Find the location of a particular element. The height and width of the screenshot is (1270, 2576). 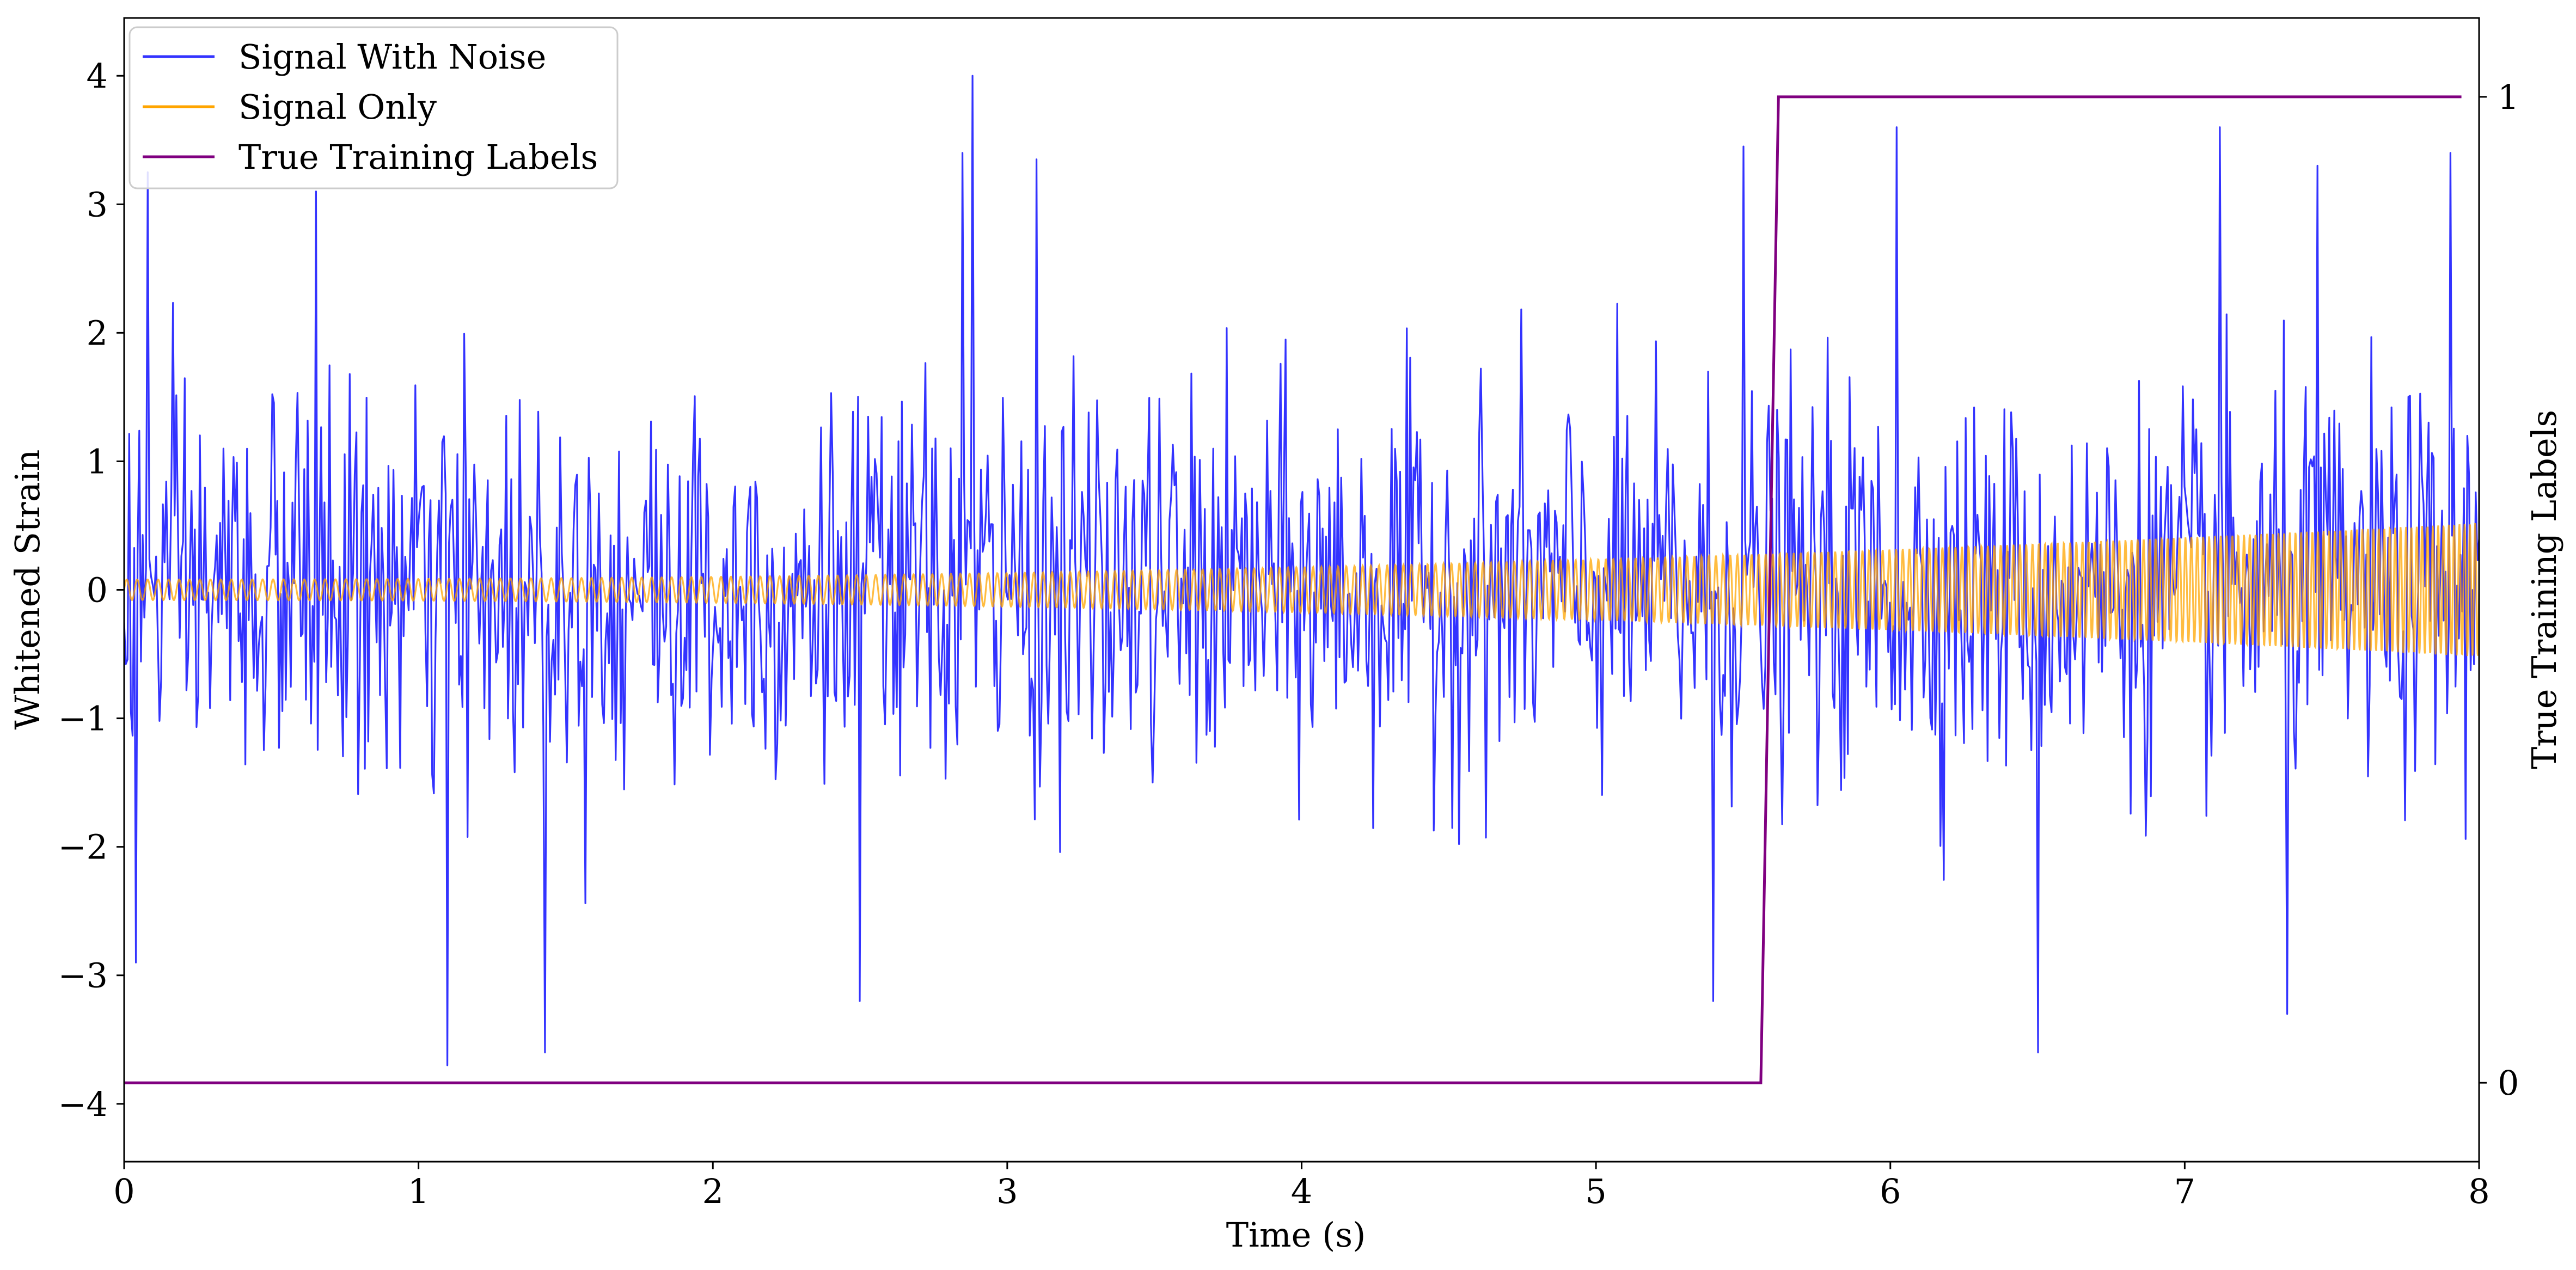

x-tick-label: 4 is located at coordinates (1301, 1191).